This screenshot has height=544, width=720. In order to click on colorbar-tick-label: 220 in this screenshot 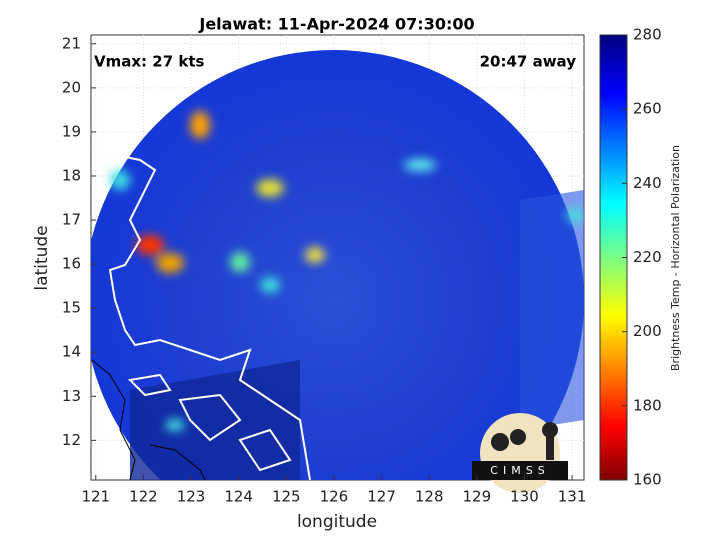, I will do `click(647, 257)`.